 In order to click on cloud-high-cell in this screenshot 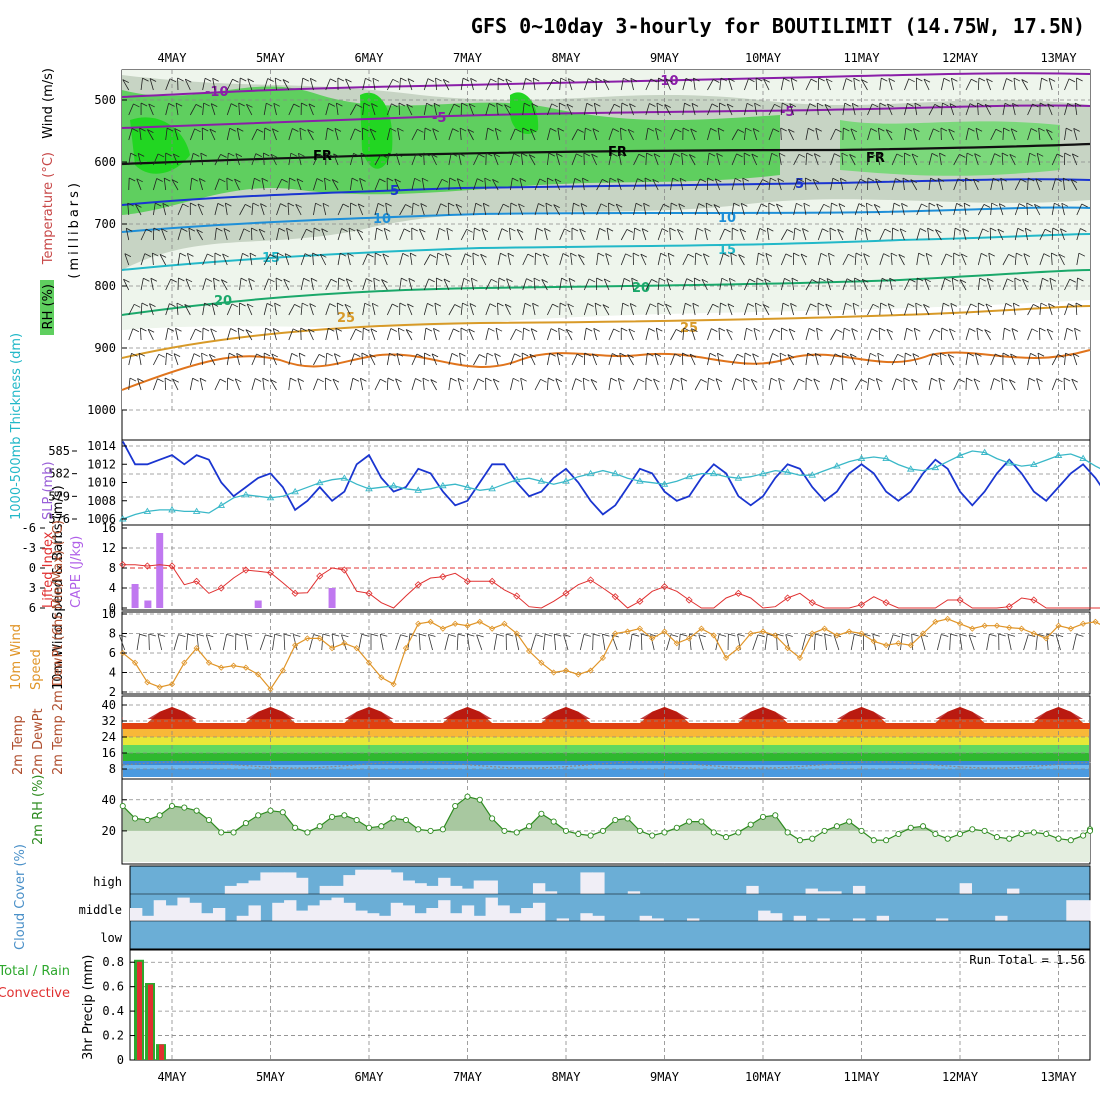, I will do `click(337, 889)`.